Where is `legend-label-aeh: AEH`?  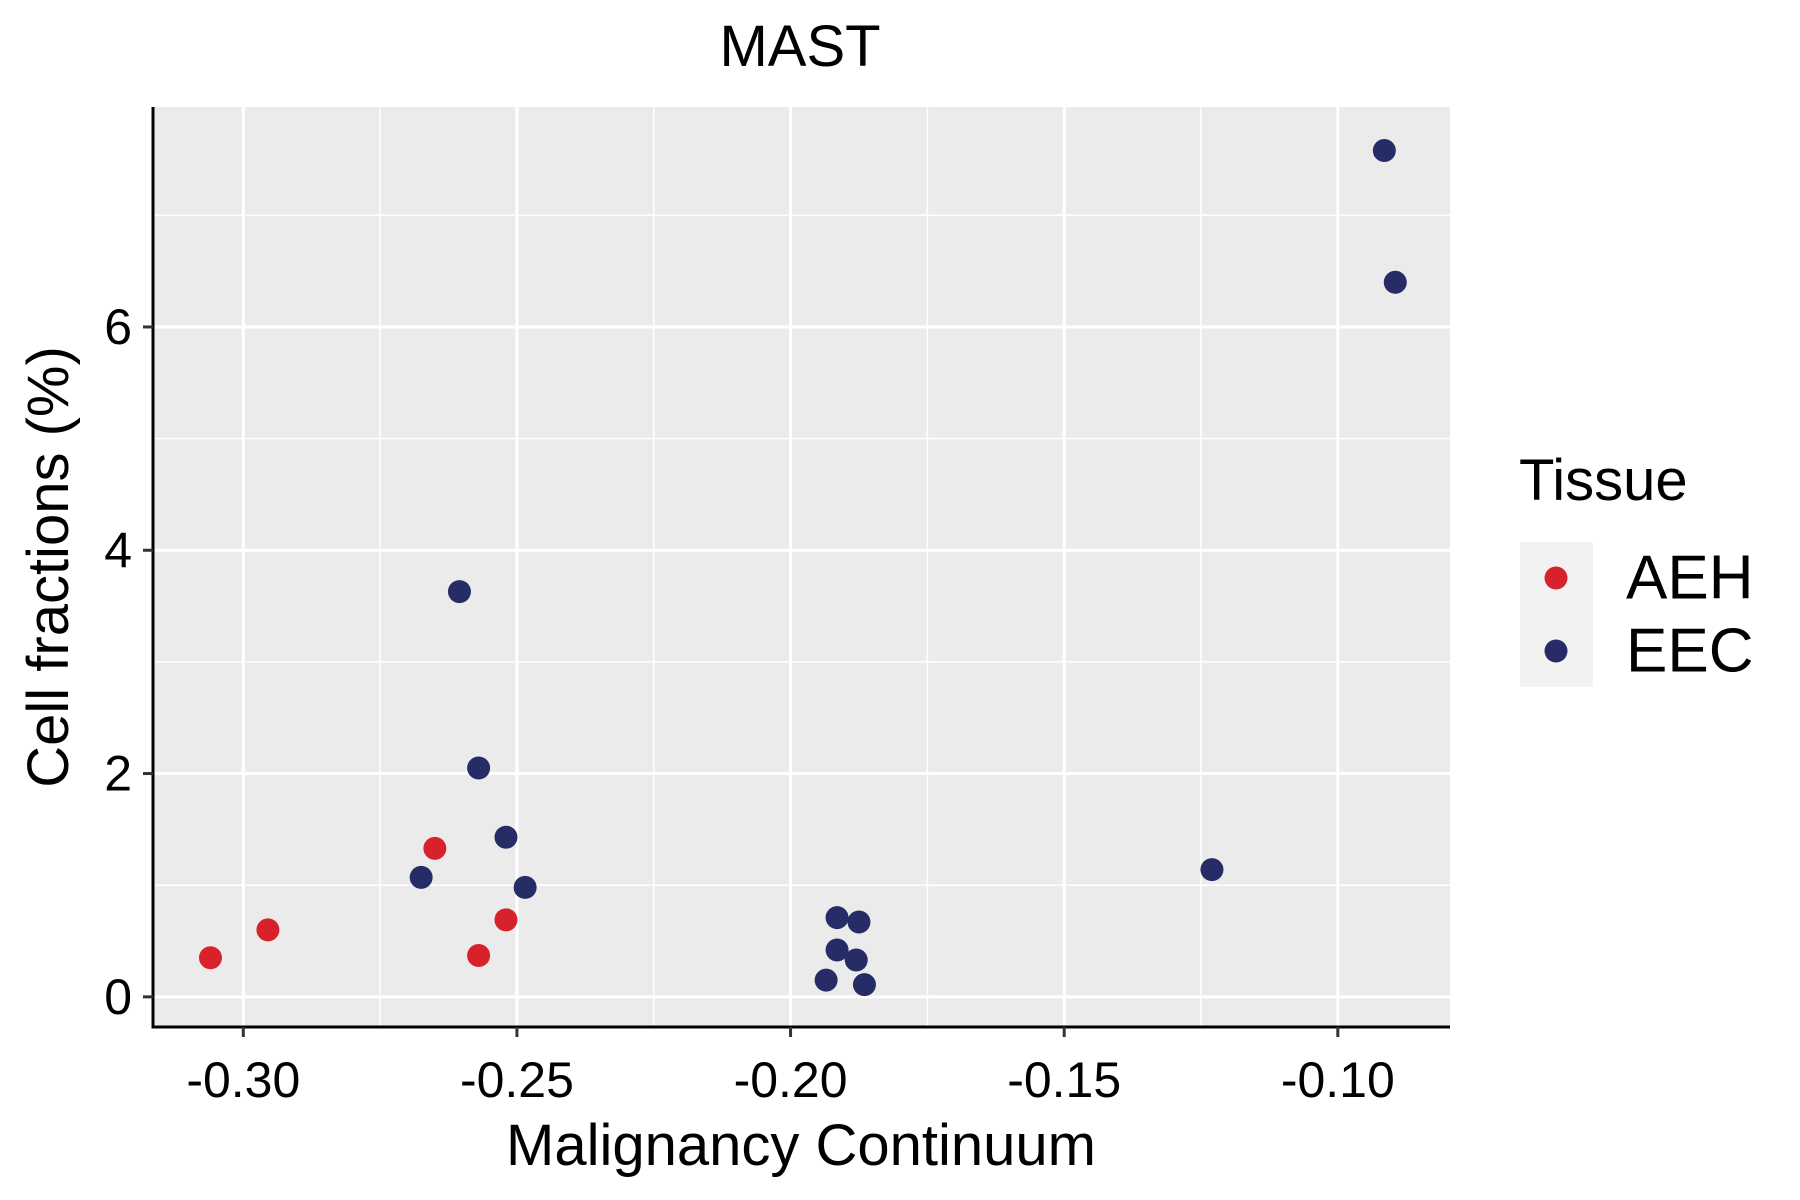
legend-label-aeh: AEH is located at coordinates (1689, 578).